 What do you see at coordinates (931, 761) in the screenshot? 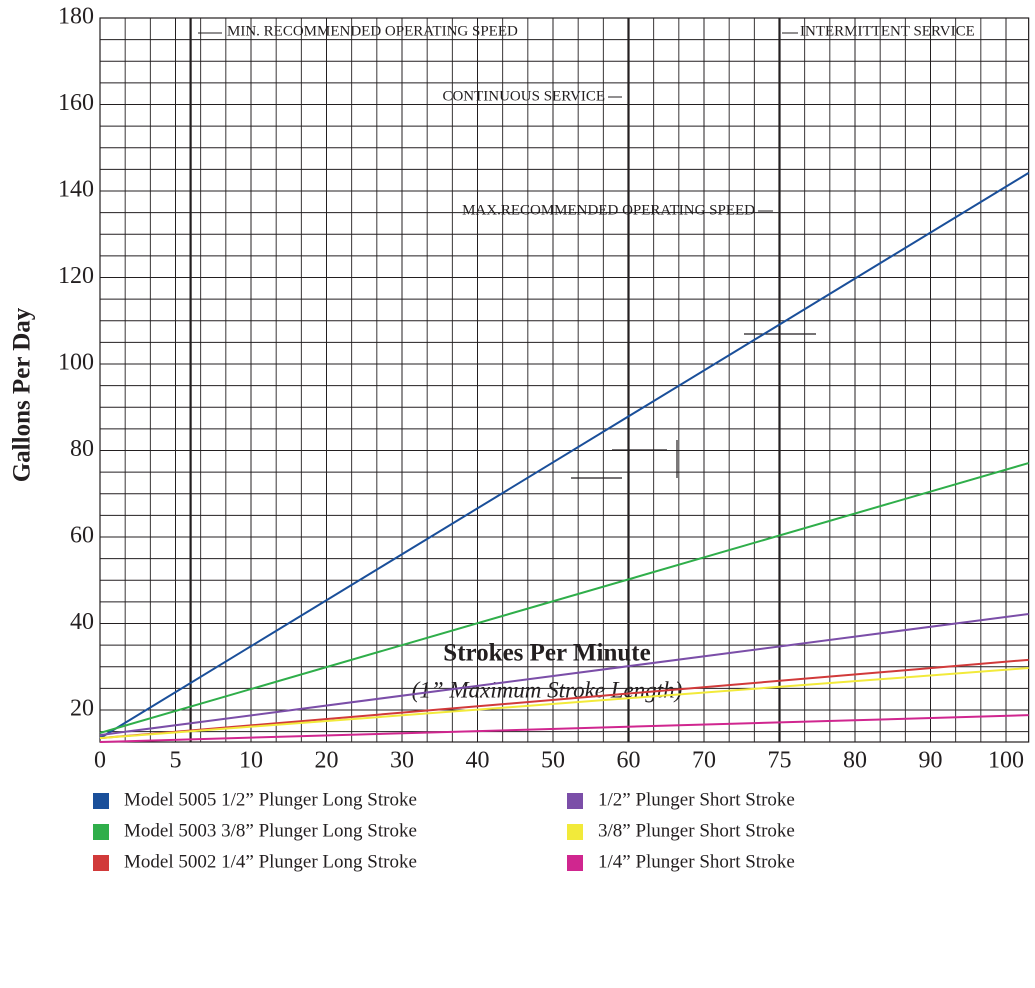
I see `x-tick-label: 90` at bounding box center [931, 761].